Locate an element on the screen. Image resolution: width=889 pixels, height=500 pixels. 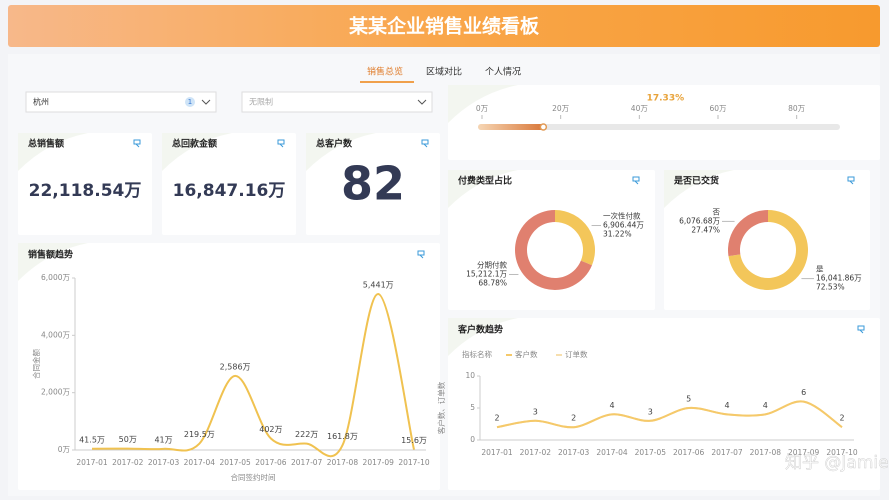
x-tick-label: 80万 is located at coordinates (797, 108).